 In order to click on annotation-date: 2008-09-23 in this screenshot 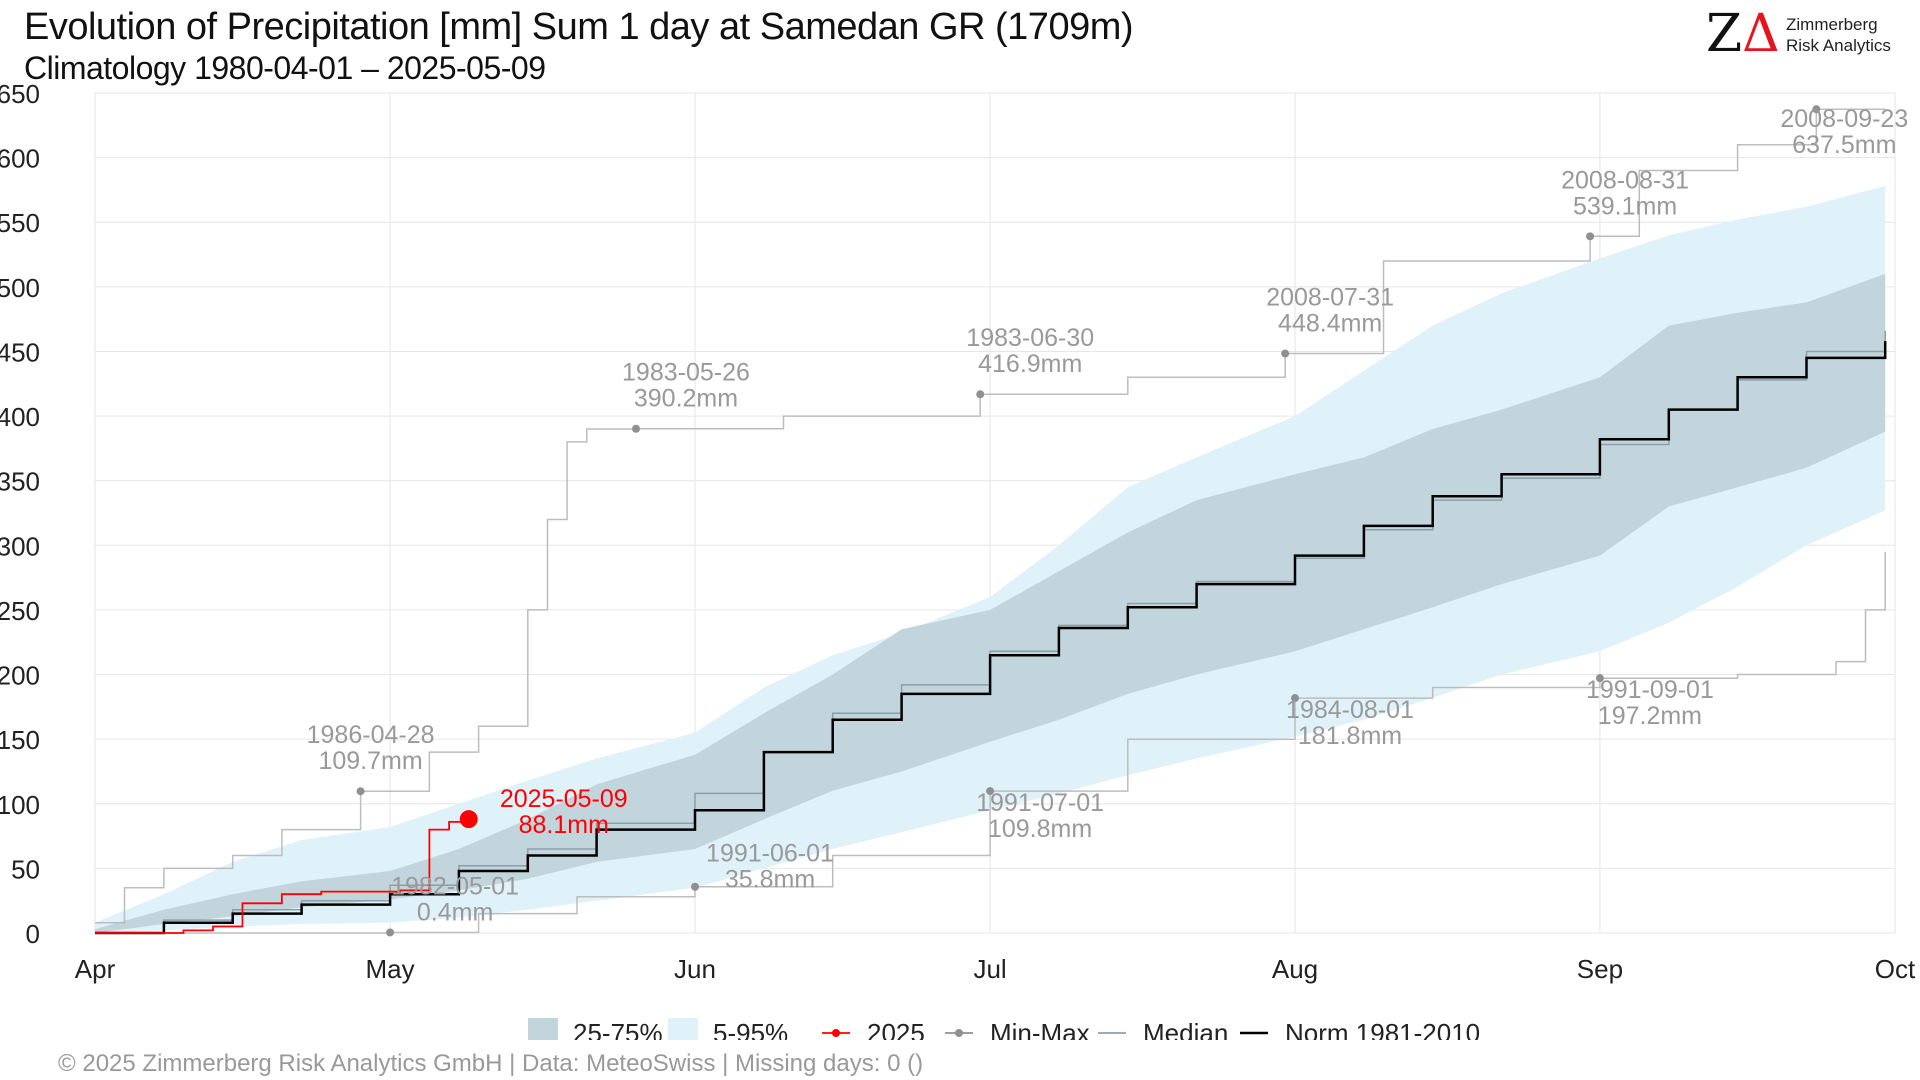, I will do `click(1844, 119)`.